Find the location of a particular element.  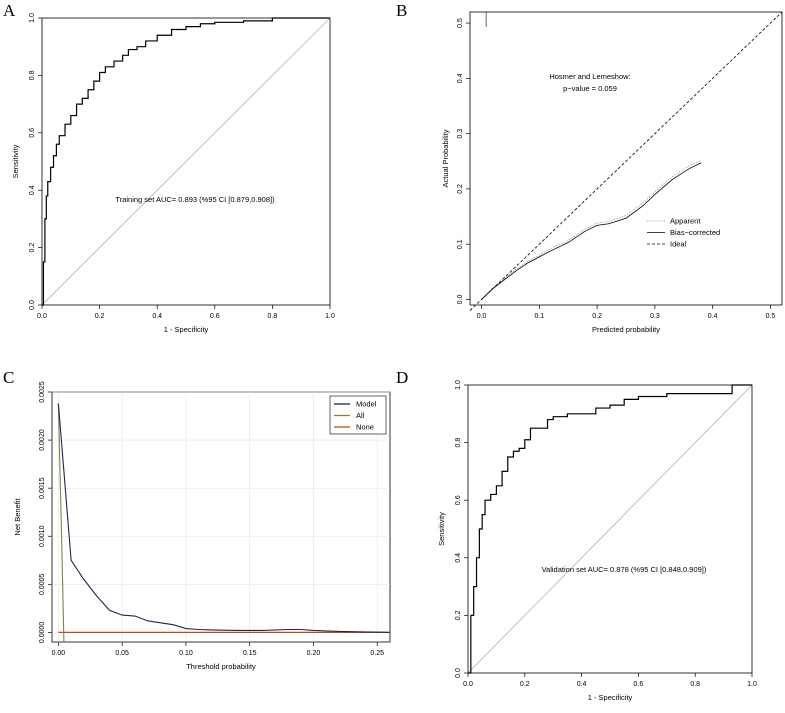

panel-d-y-tick-label-0: 0.0 is located at coordinates (458, 673).